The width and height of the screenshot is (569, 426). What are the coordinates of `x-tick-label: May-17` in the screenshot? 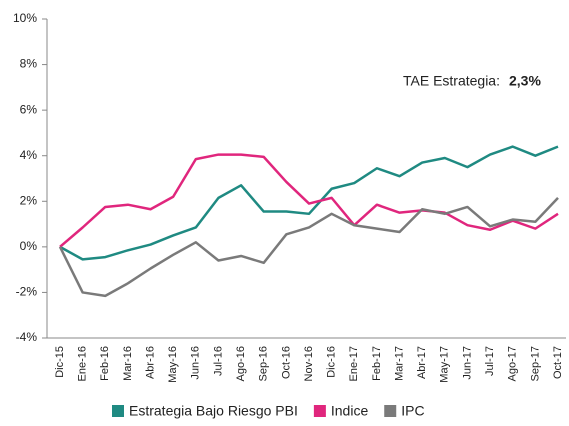 It's located at (445, 364).